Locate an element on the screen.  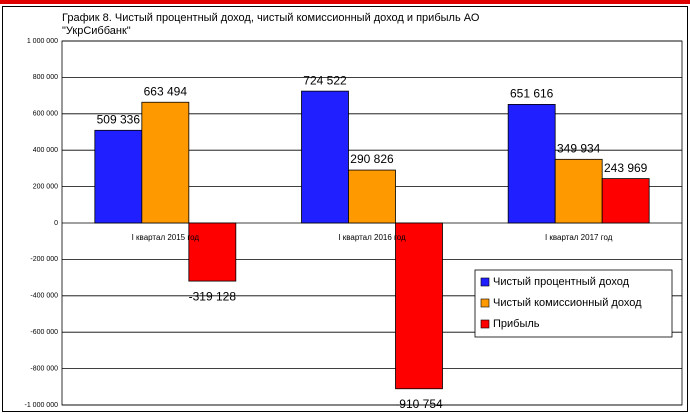
data-label: 349 934 is located at coordinates (579, 148).